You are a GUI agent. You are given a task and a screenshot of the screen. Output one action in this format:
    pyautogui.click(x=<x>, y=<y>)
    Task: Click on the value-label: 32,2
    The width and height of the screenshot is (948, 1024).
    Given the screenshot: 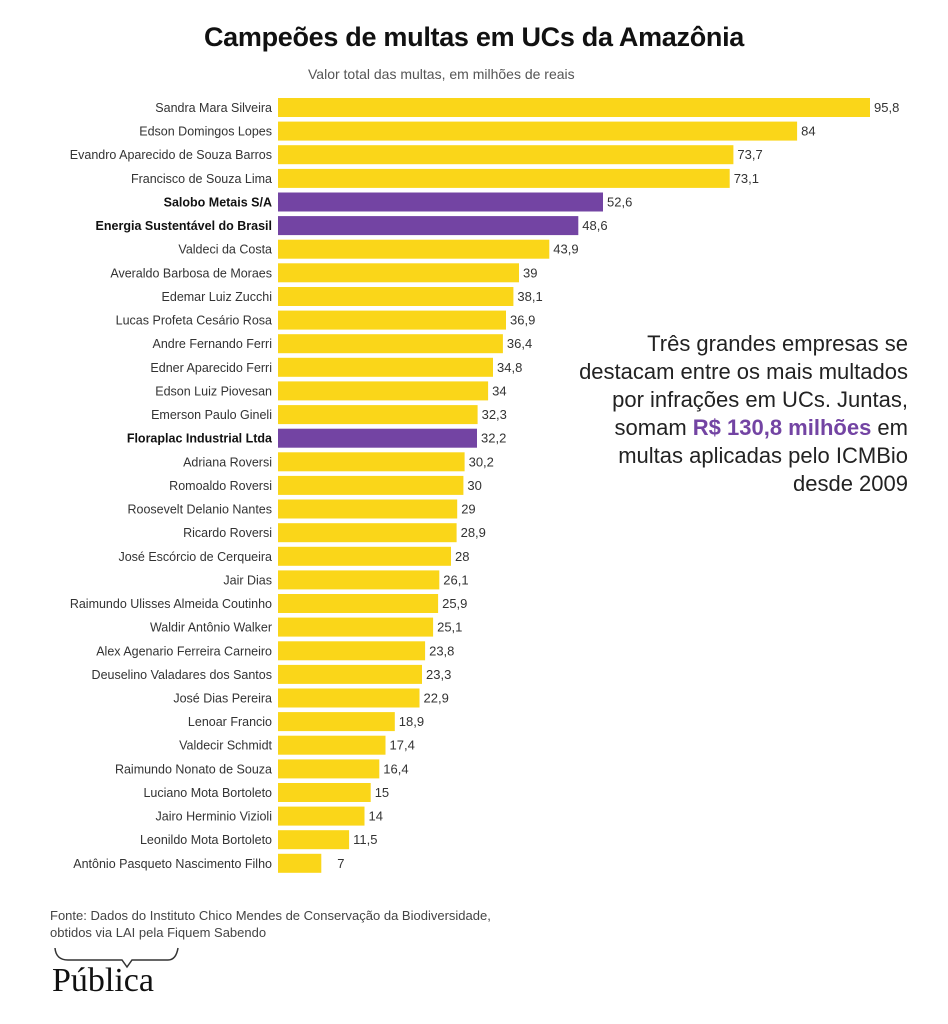 What is the action you would take?
    pyautogui.click(x=493, y=438)
    